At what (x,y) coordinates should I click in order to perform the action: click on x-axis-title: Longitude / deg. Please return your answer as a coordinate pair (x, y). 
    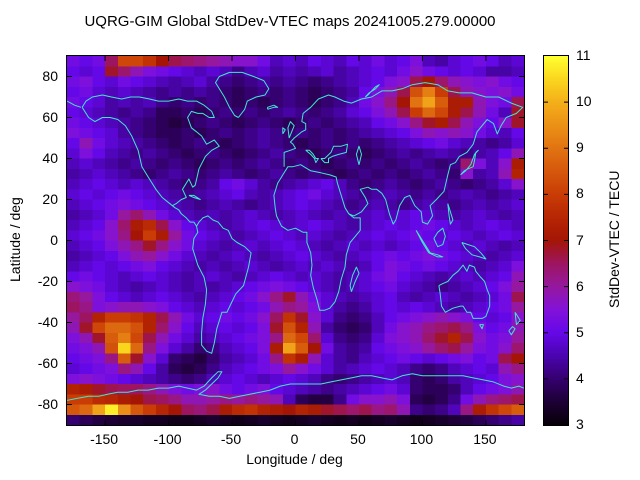
    Looking at the image, I should click on (294, 459).